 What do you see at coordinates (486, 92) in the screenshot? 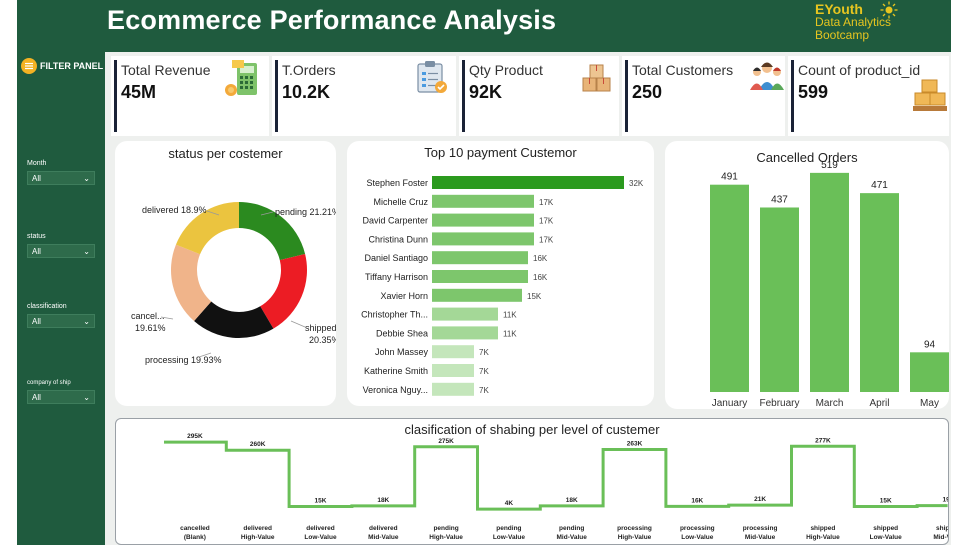
I see `kpi-value: 92K` at bounding box center [486, 92].